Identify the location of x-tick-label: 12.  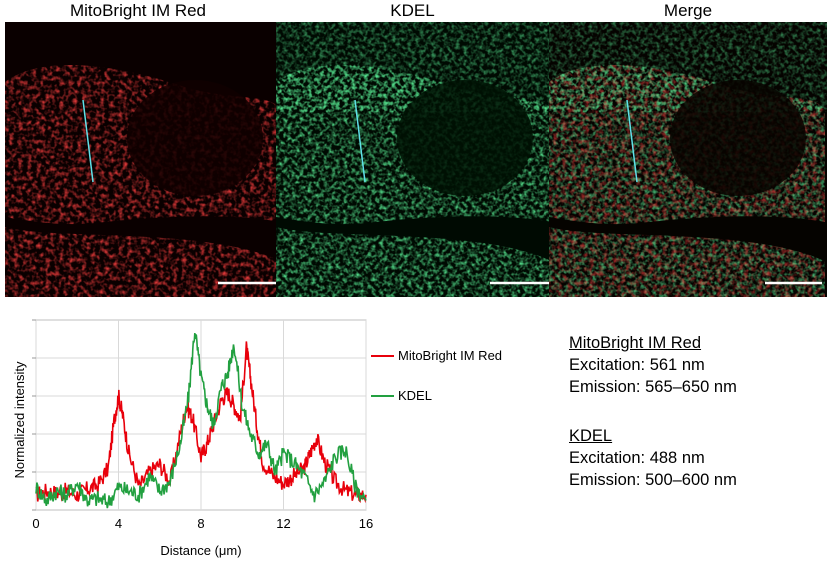
(283, 523).